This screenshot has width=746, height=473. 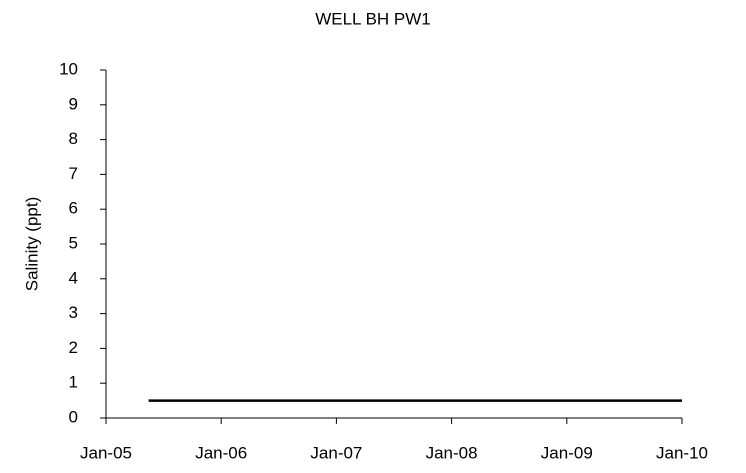 I want to click on y-axis-label: Salinity (ppt), so click(x=31, y=244).